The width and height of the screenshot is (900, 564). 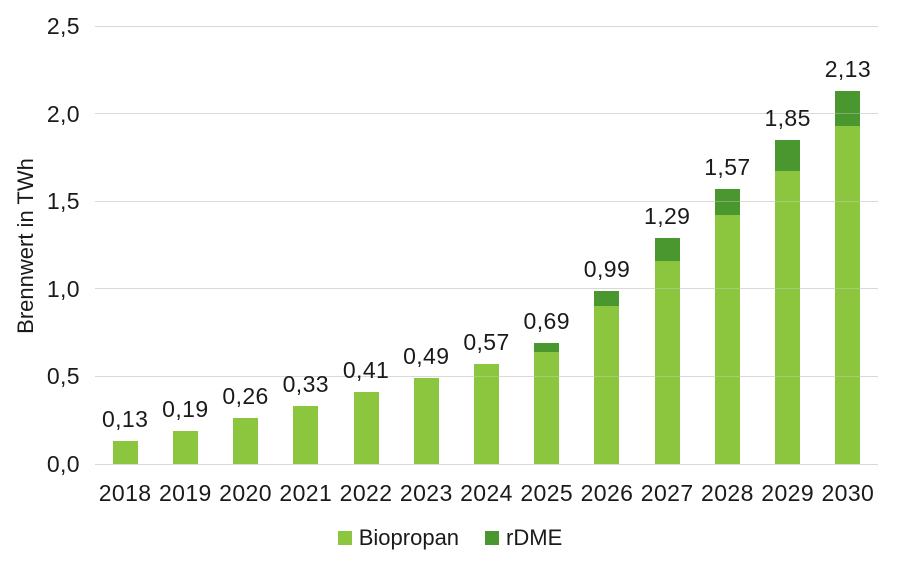 What do you see at coordinates (788, 317) in the screenshot?
I see `bar-segment-biopropan-2029` at bounding box center [788, 317].